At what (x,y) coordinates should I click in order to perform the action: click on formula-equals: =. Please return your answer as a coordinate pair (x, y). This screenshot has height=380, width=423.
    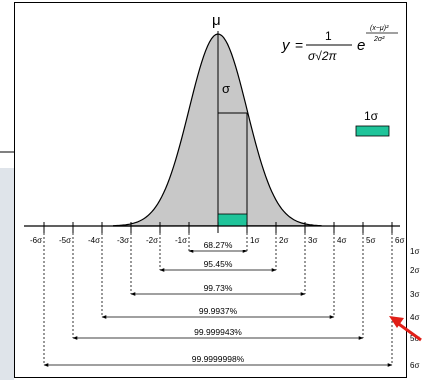
    Looking at the image, I should click on (299, 45).